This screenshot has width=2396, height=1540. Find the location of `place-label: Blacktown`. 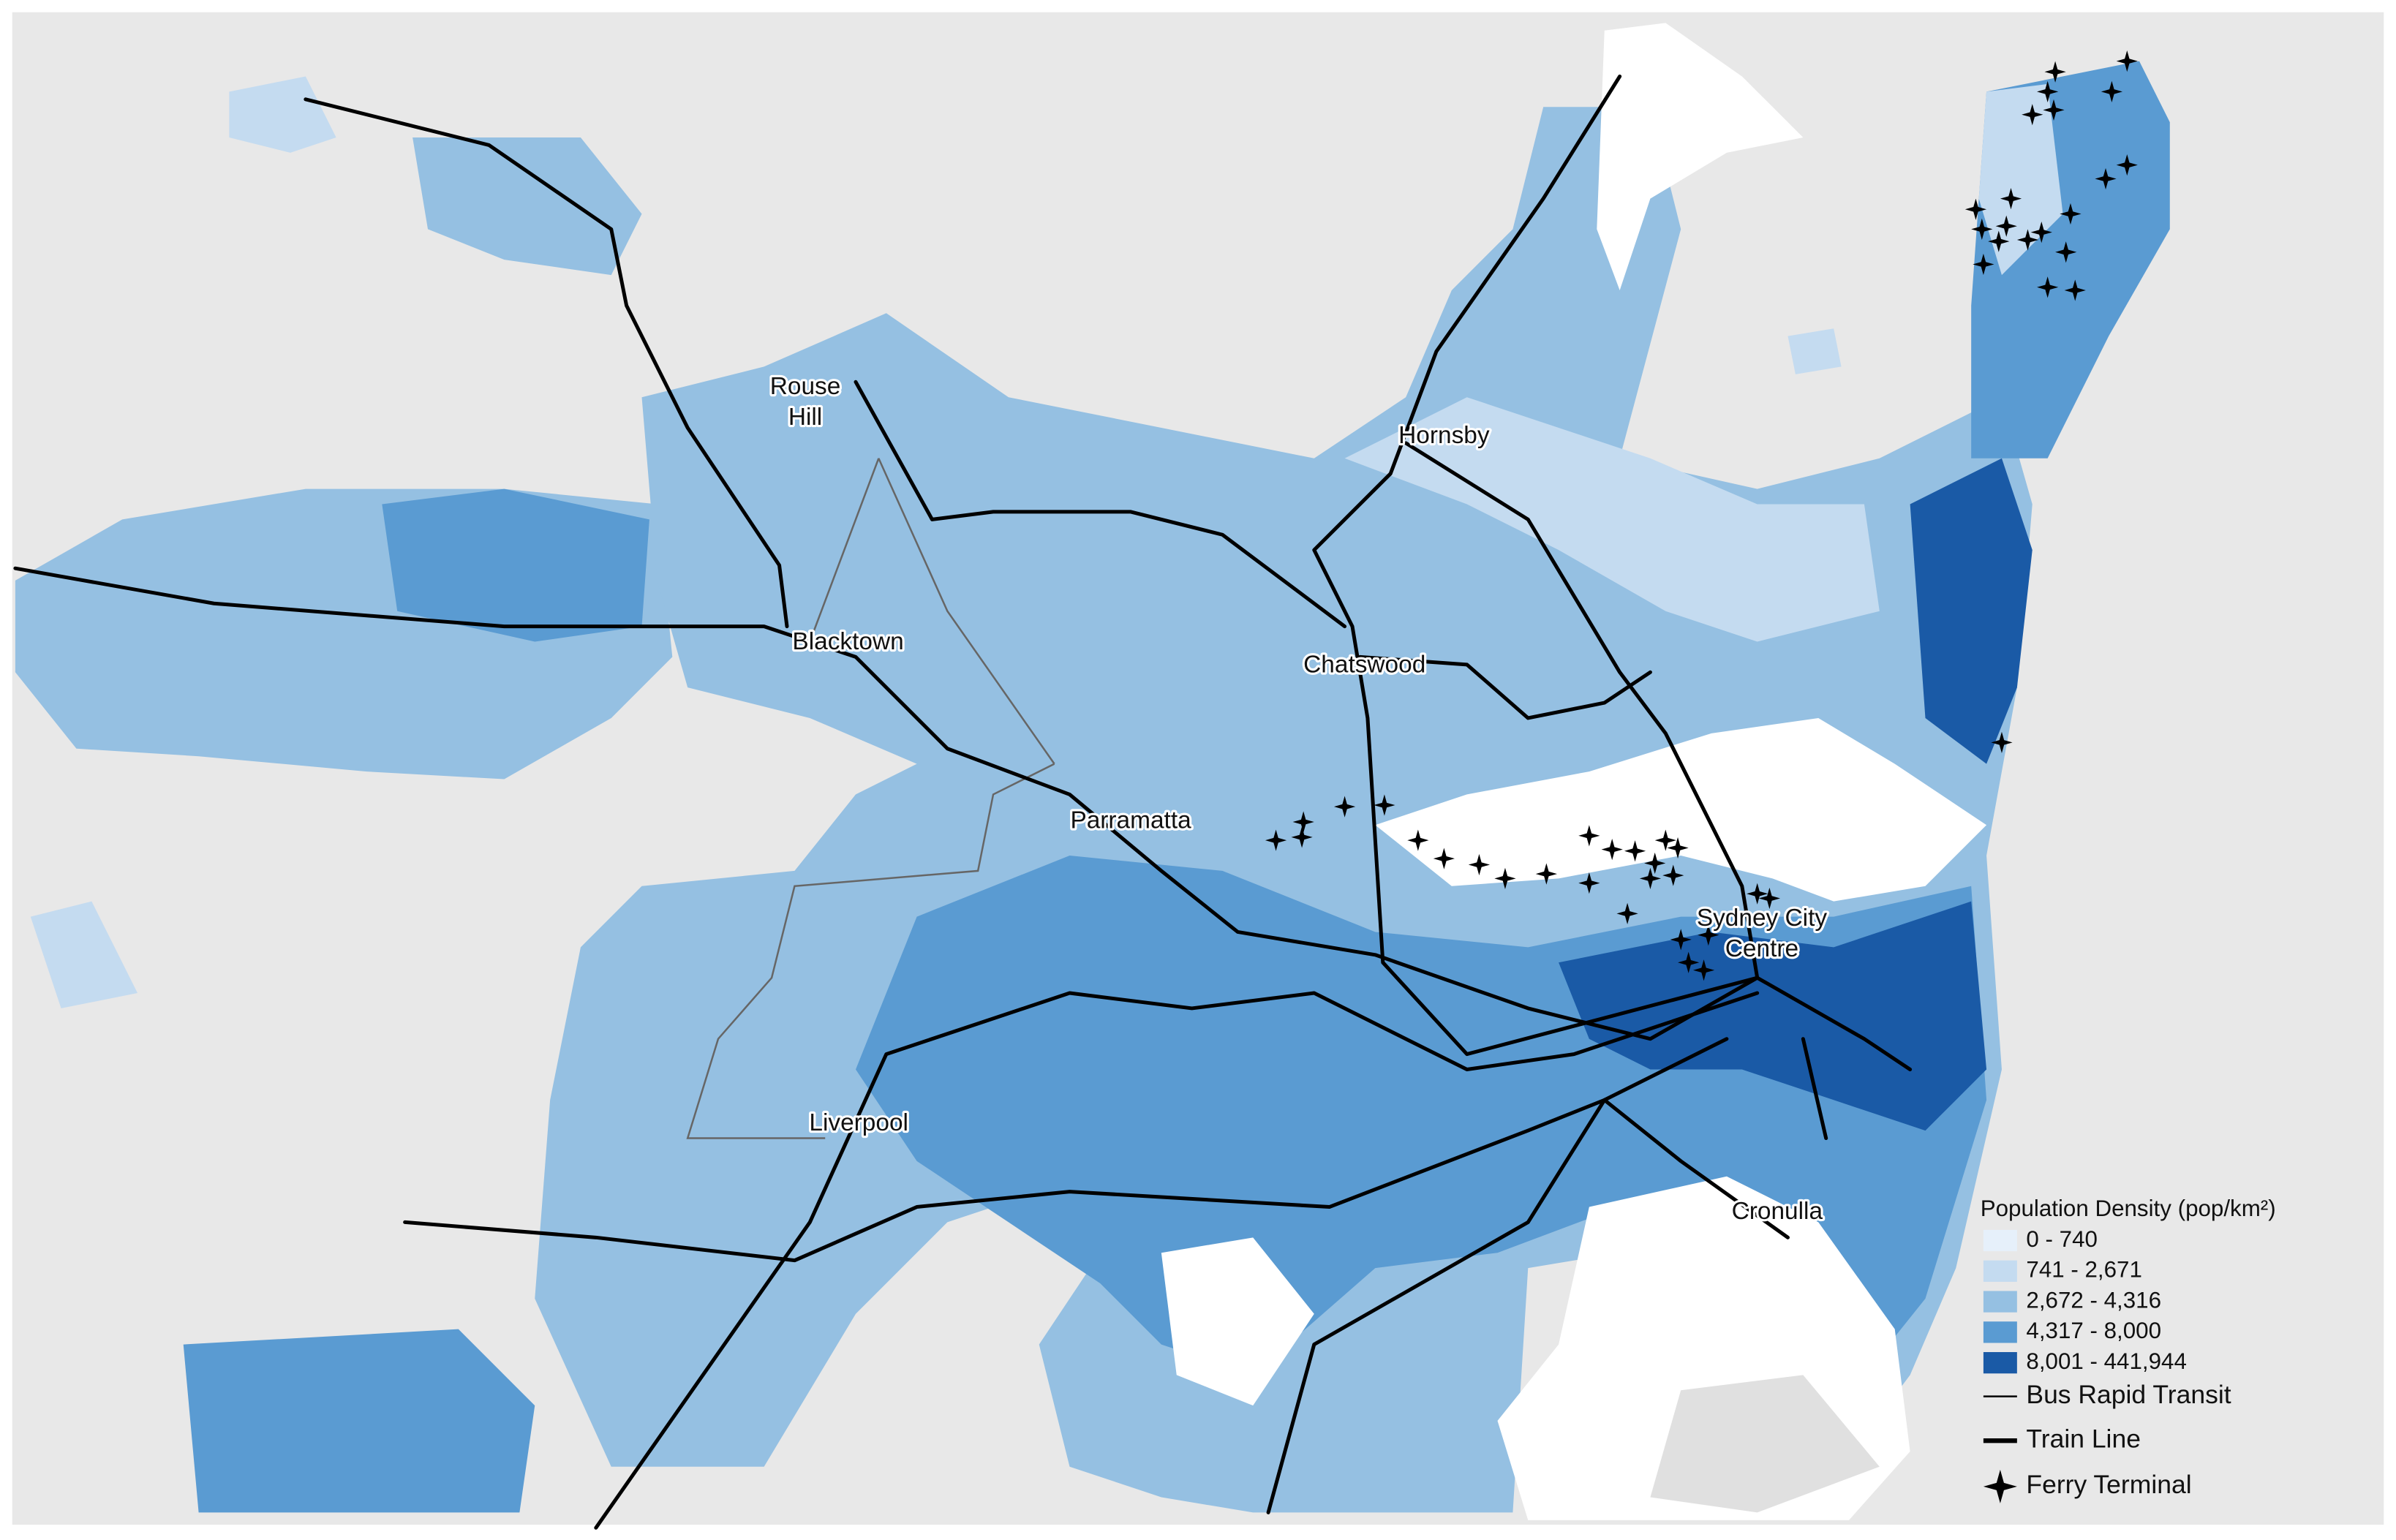

place-label: Blacktown is located at coordinates (847, 641).